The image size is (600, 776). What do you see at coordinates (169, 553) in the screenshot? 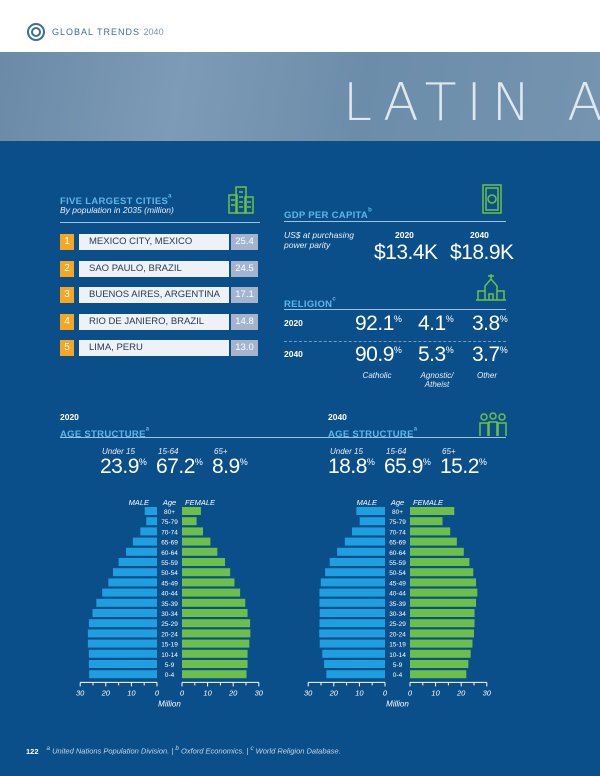
I see `age-label: 60-64` at bounding box center [169, 553].